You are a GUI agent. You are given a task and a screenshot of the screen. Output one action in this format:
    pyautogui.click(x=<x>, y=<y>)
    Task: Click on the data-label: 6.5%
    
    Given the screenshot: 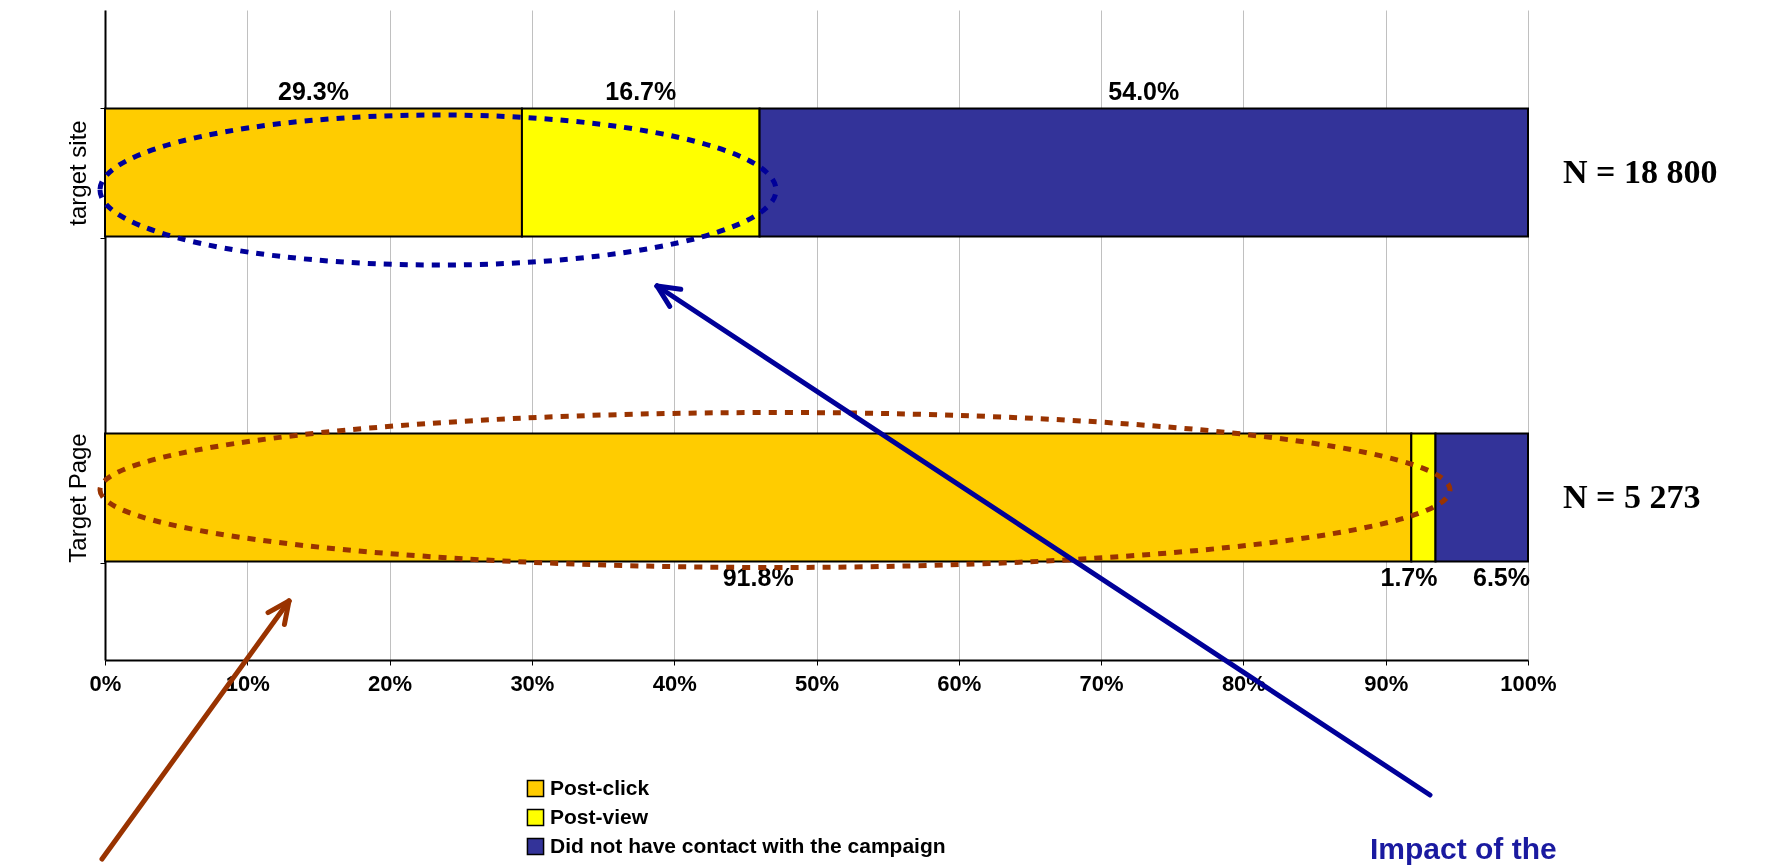 What is the action you would take?
    pyautogui.click(x=1501, y=576)
    